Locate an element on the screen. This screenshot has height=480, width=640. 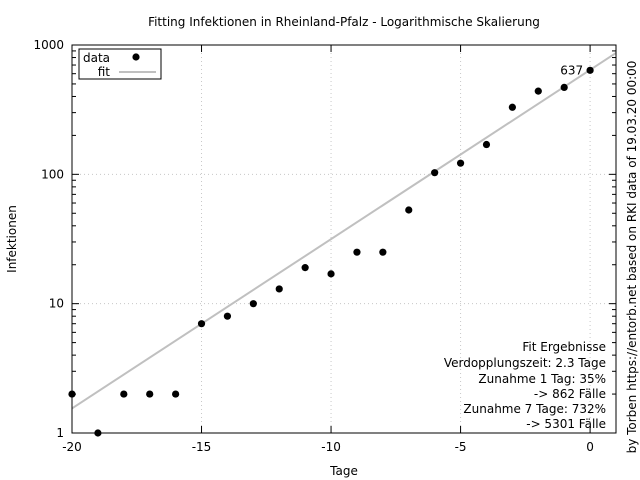
y-tick-label: 10 is located at coordinates (56, 304).